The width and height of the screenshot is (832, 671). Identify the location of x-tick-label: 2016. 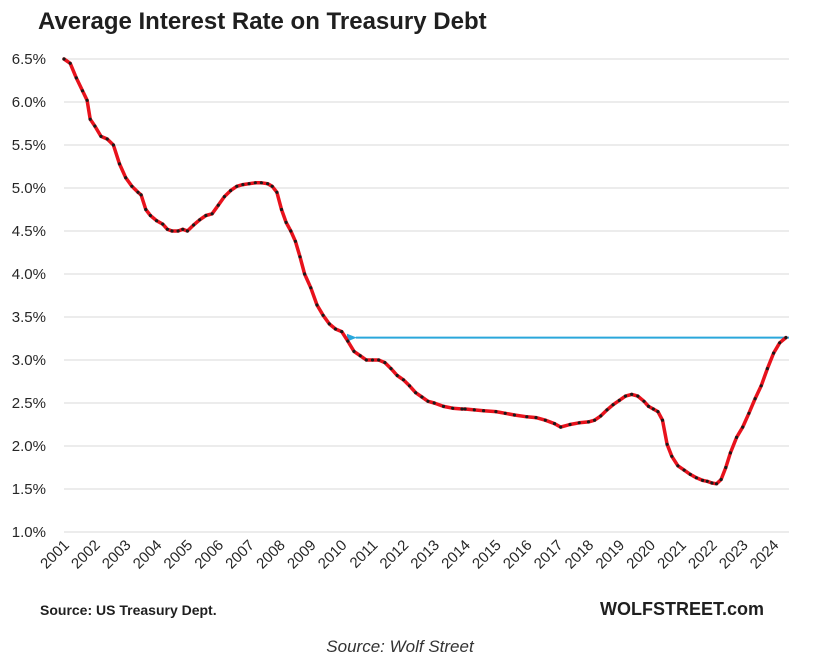
(518, 555).